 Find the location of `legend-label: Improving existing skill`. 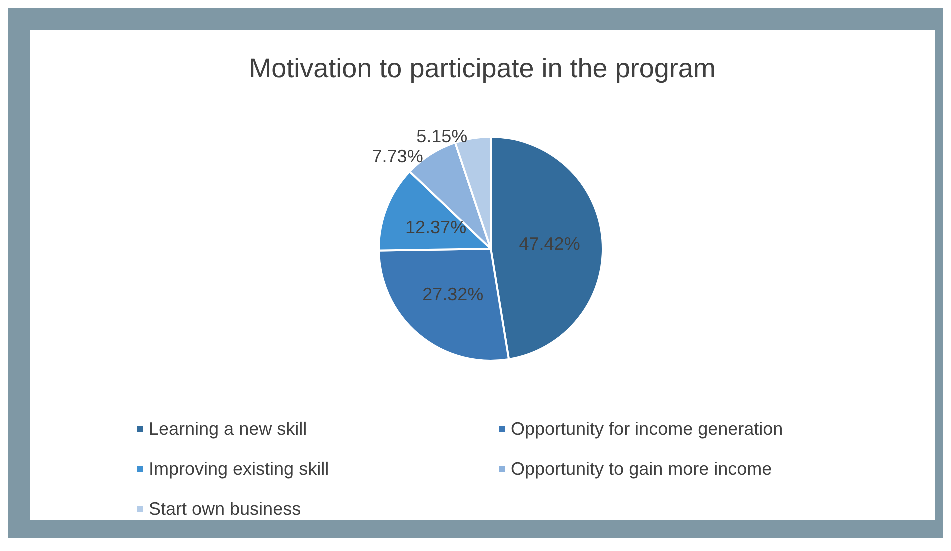

legend-label: Improving existing skill is located at coordinates (239, 469).